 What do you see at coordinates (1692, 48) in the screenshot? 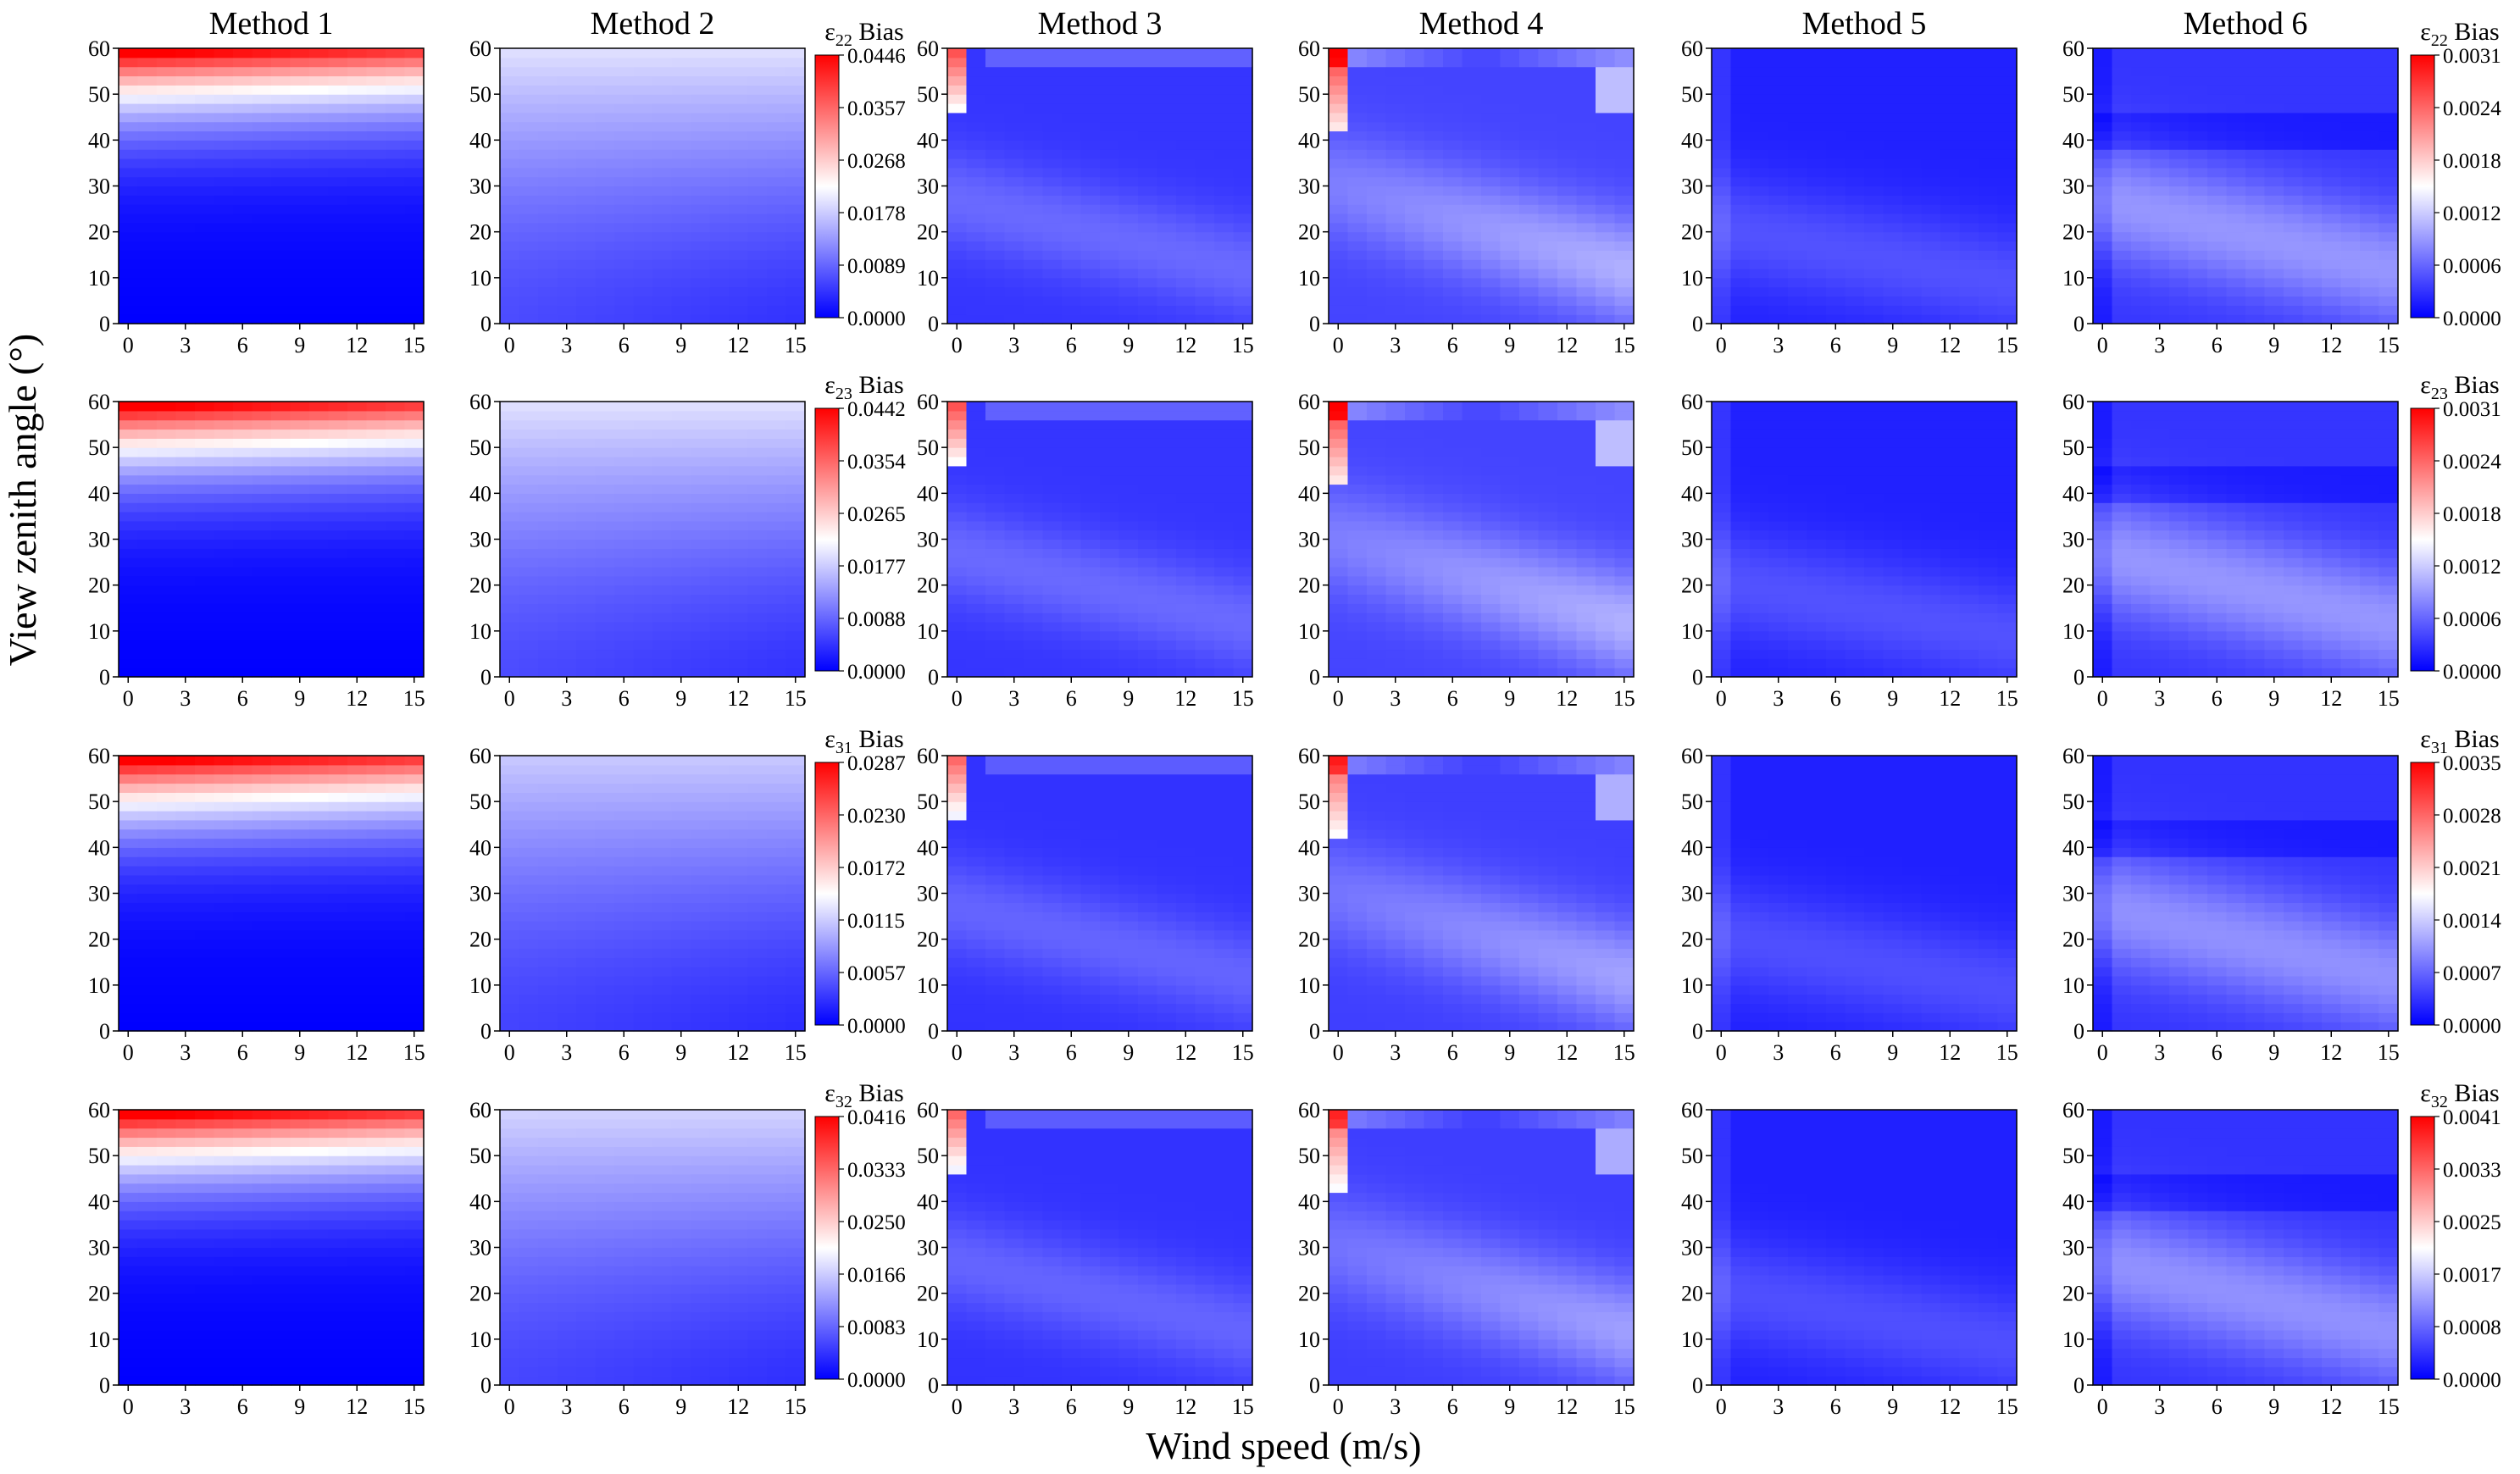
I see `y-tick-label: 60` at bounding box center [1692, 48].